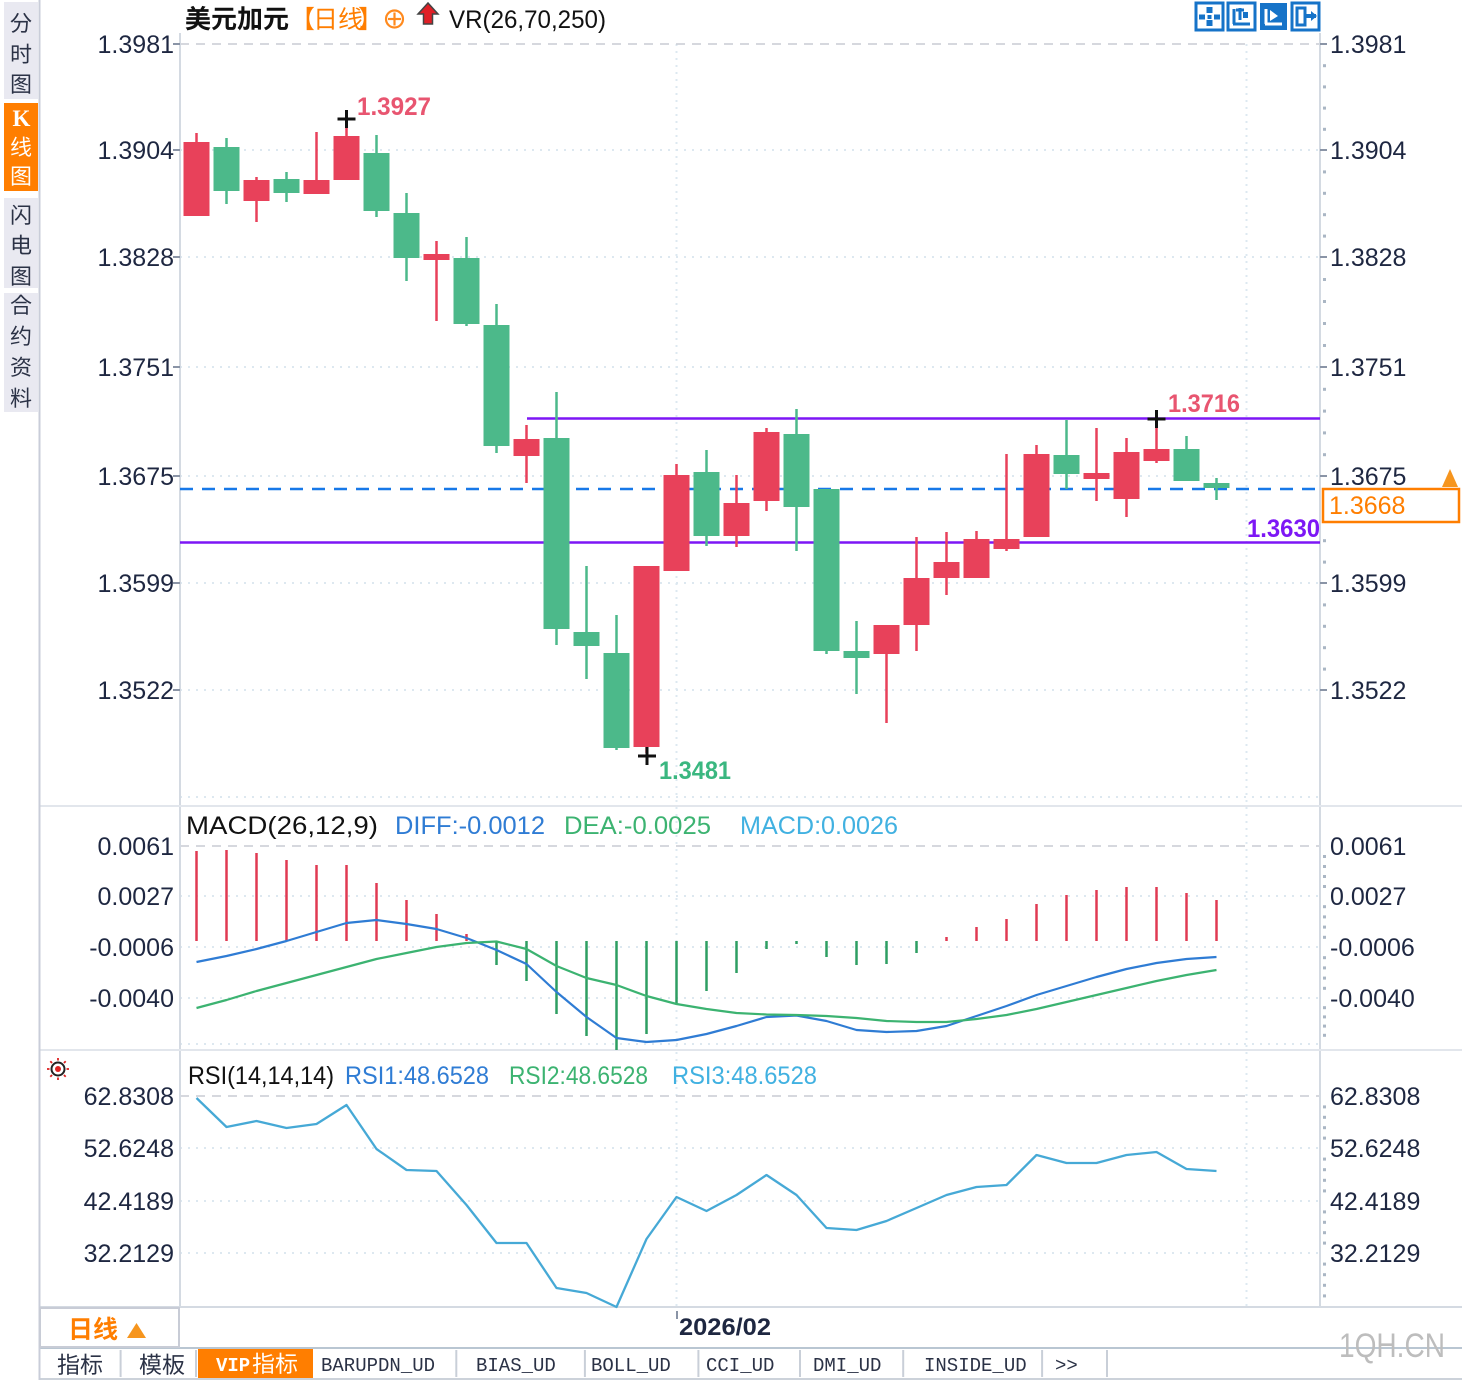  Describe the element at coordinates (740, 1366) in the screenshot. I see `svg-text: CCI_UD` at that location.